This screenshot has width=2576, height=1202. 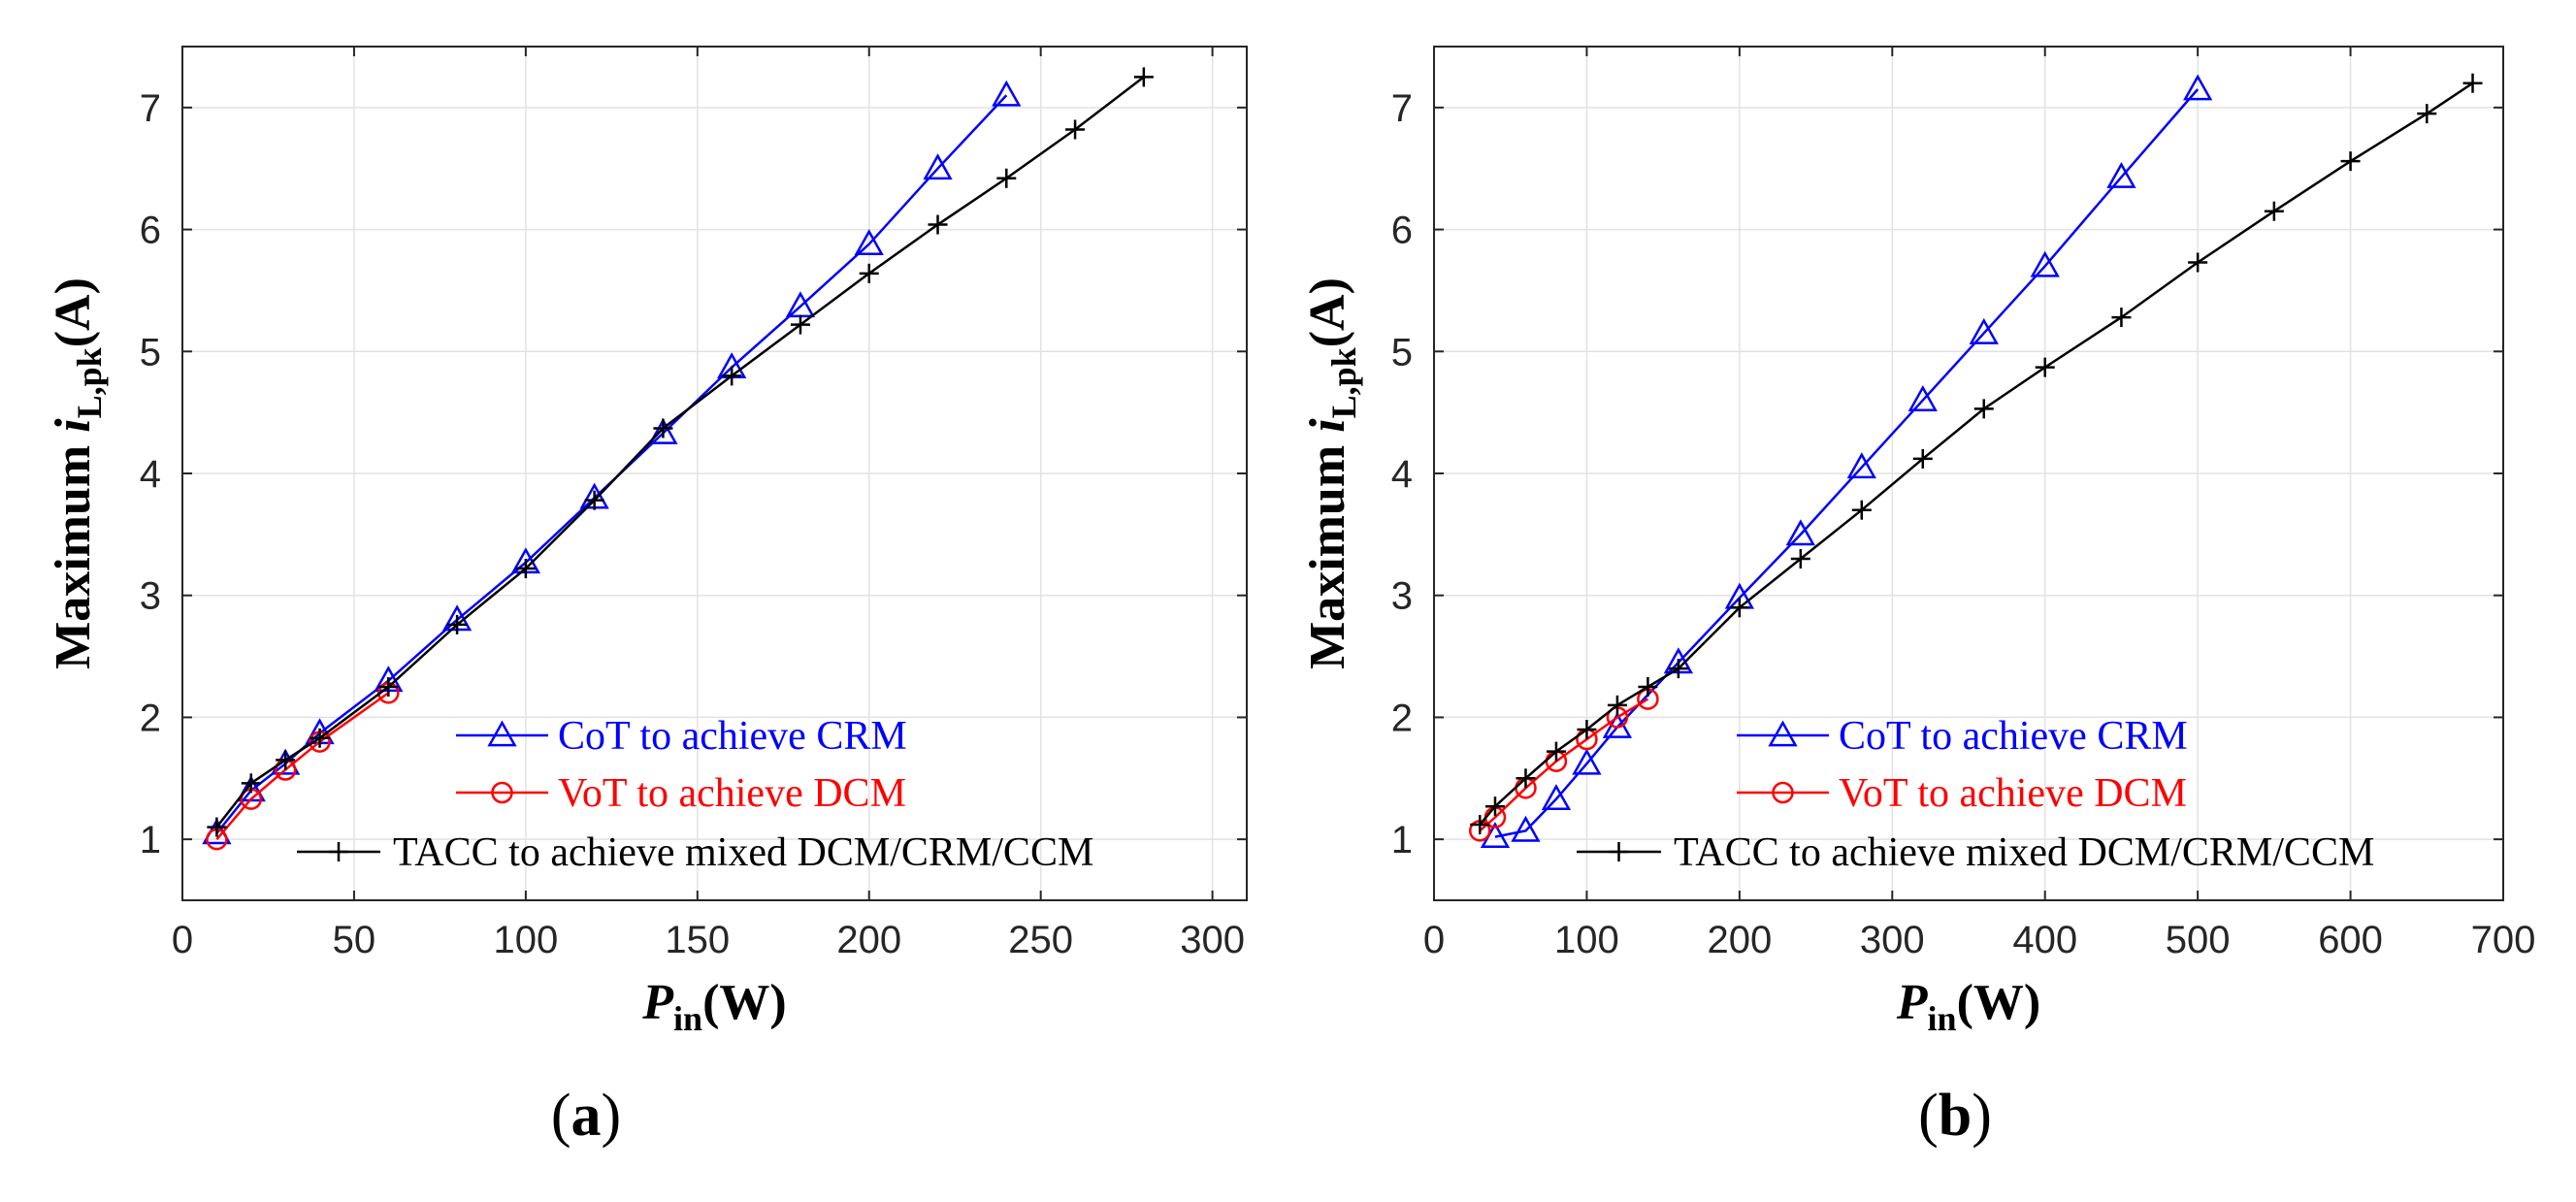 What do you see at coordinates (1942, 1018) in the screenshot?
I see `panel-b-x-axis-label-sub: in` at bounding box center [1942, 1018].